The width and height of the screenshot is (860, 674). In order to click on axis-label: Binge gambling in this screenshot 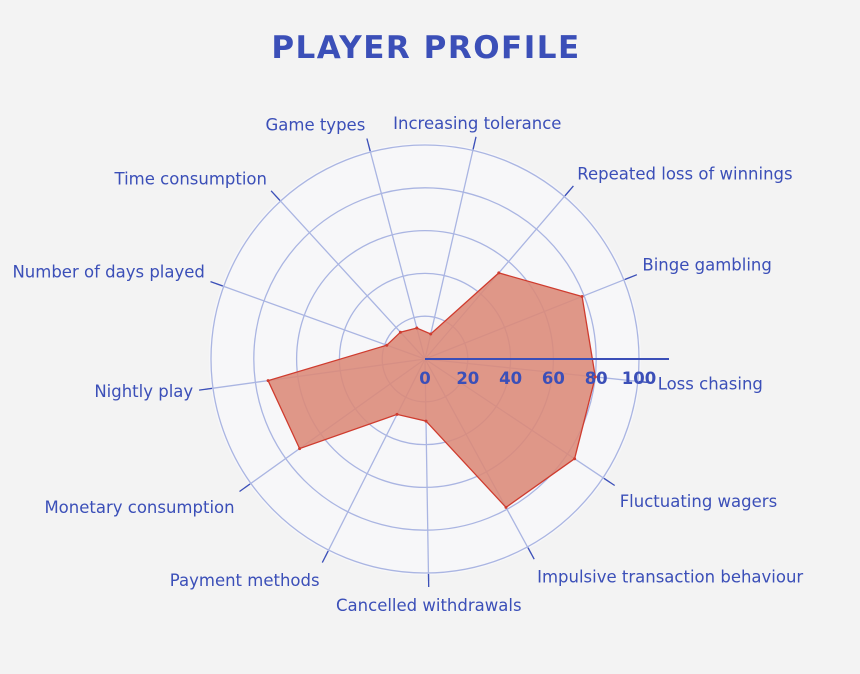, I will do `click(706, 265)`.